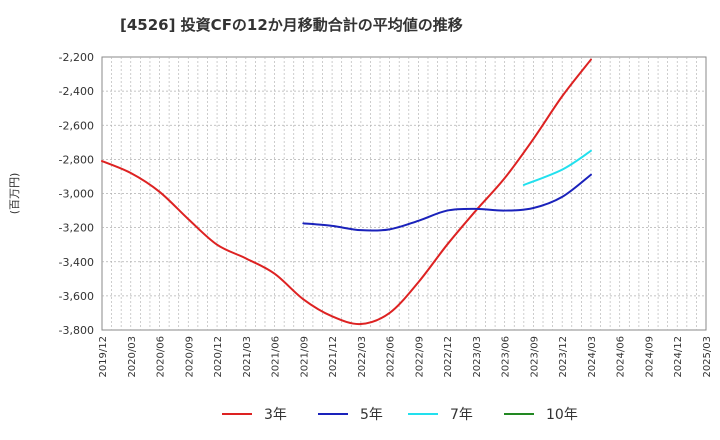 The image size is (720, 440). Describe the element at coordinates (304, 357) in the screenshot. I see `x-tick-label: 2021/09` at that location.